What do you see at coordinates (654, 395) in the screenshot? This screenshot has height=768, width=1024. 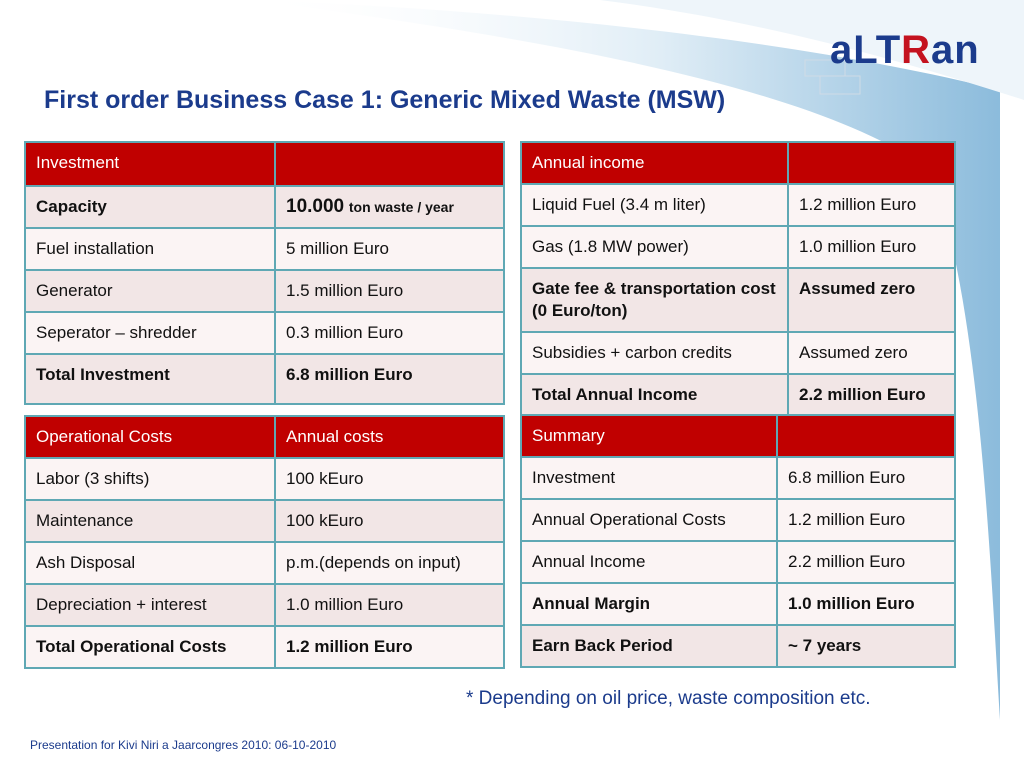 I see `row-label: Total Annual Income` at bounding box center [654, 395].